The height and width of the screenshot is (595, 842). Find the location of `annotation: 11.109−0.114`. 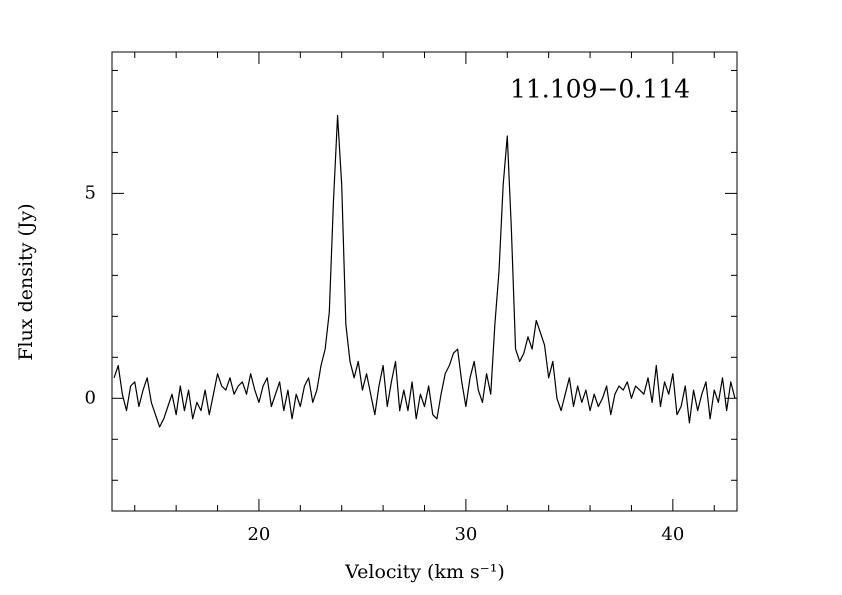

annotation: 11.109−0.114 is located at coordinates (600, 89).